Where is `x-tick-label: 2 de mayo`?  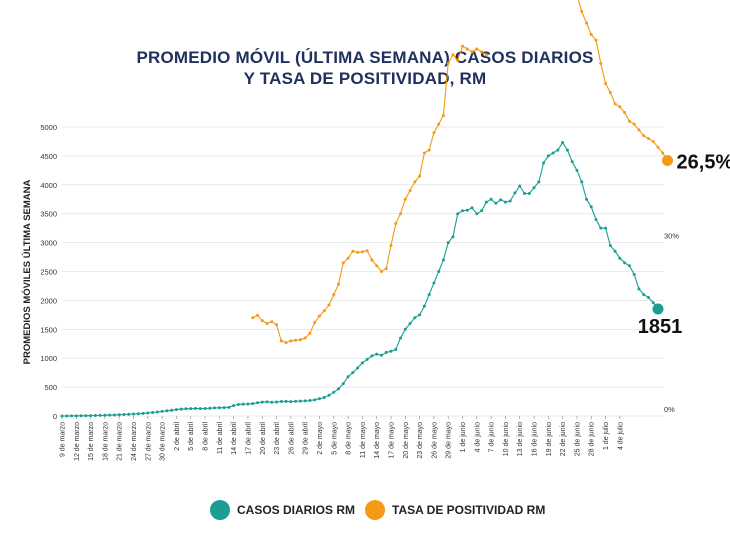 x-tick-label: 2 de mayo is located at coordinates (320, 438).